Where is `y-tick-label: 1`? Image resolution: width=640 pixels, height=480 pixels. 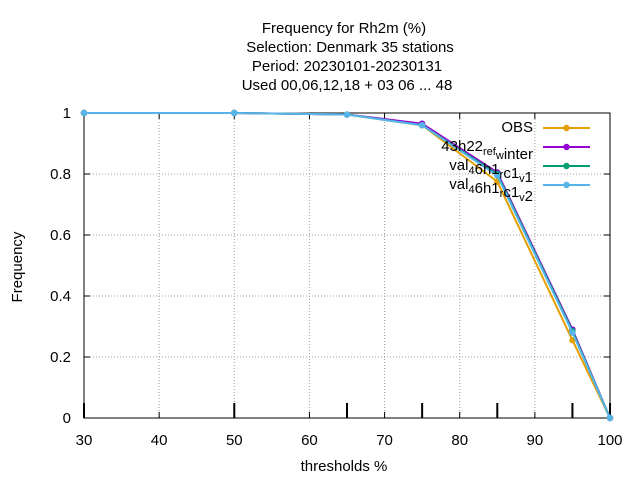 y-tick-label: 1 is located at coordinates (67, 113).